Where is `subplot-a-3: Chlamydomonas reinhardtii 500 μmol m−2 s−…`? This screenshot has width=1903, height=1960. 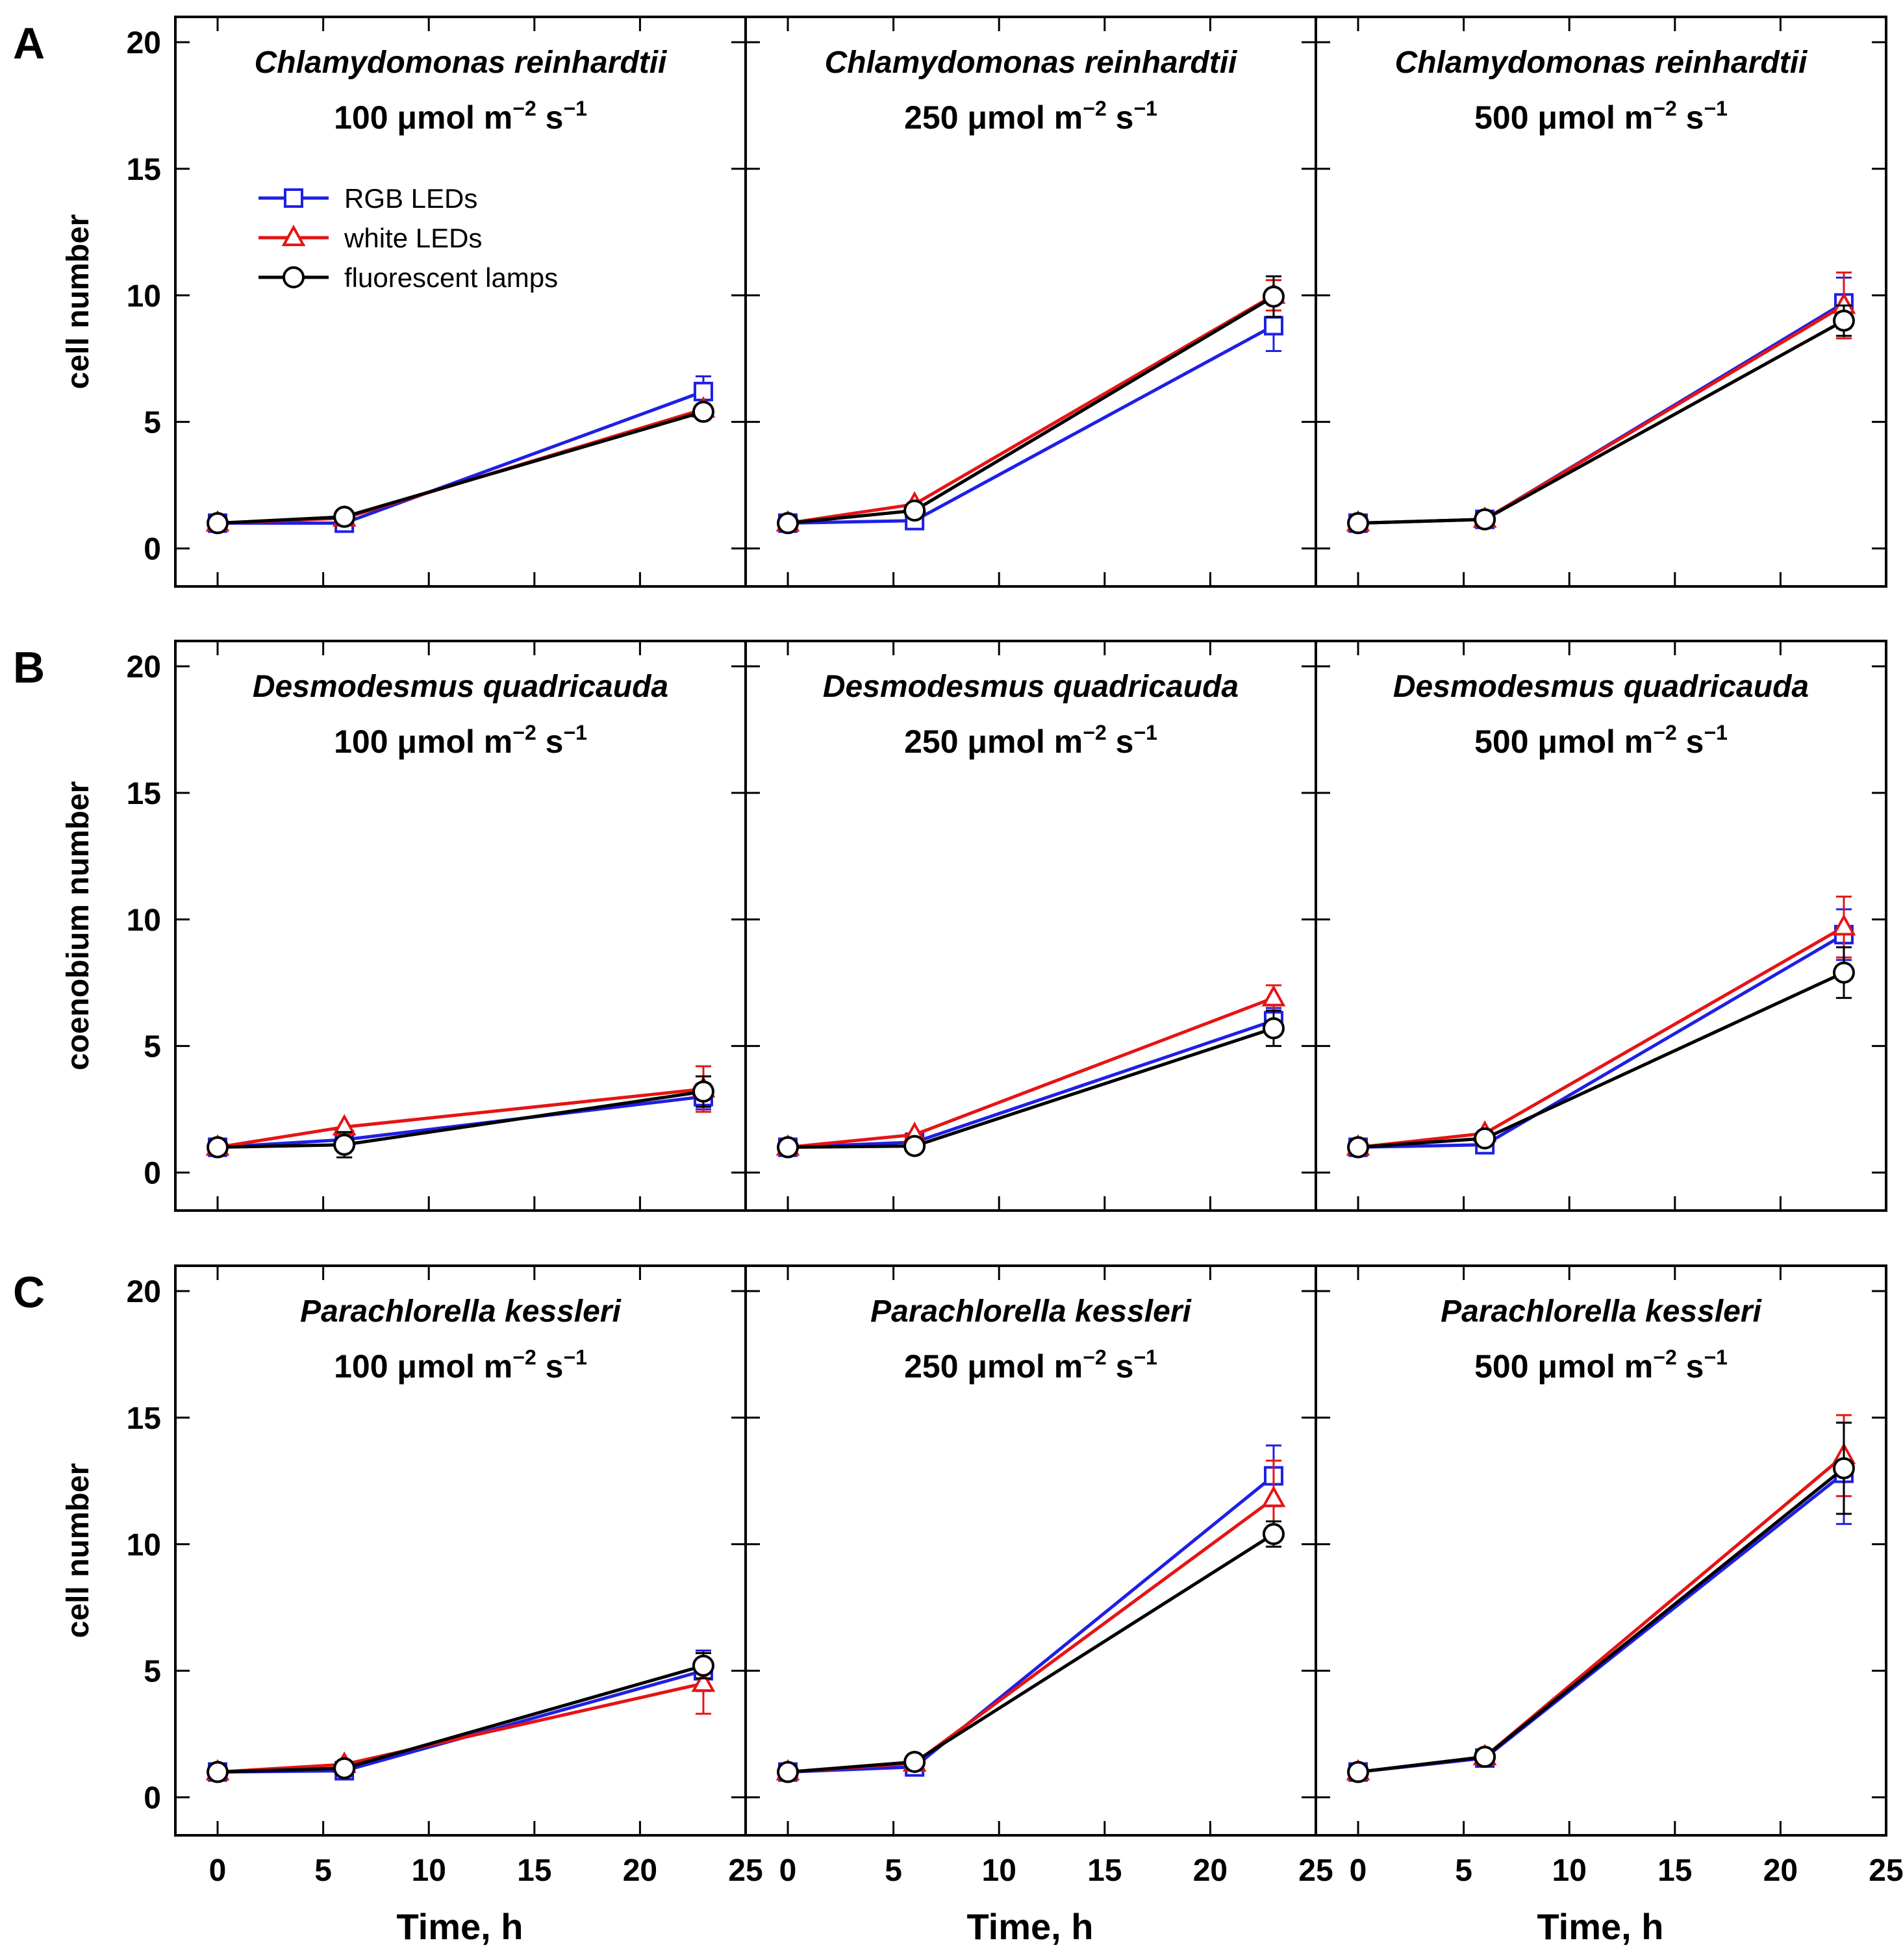
subplot-a-3: Chlamydomonas reinhardtii 500 μmol m−2 s−… is located at coordinates (1601, 302).